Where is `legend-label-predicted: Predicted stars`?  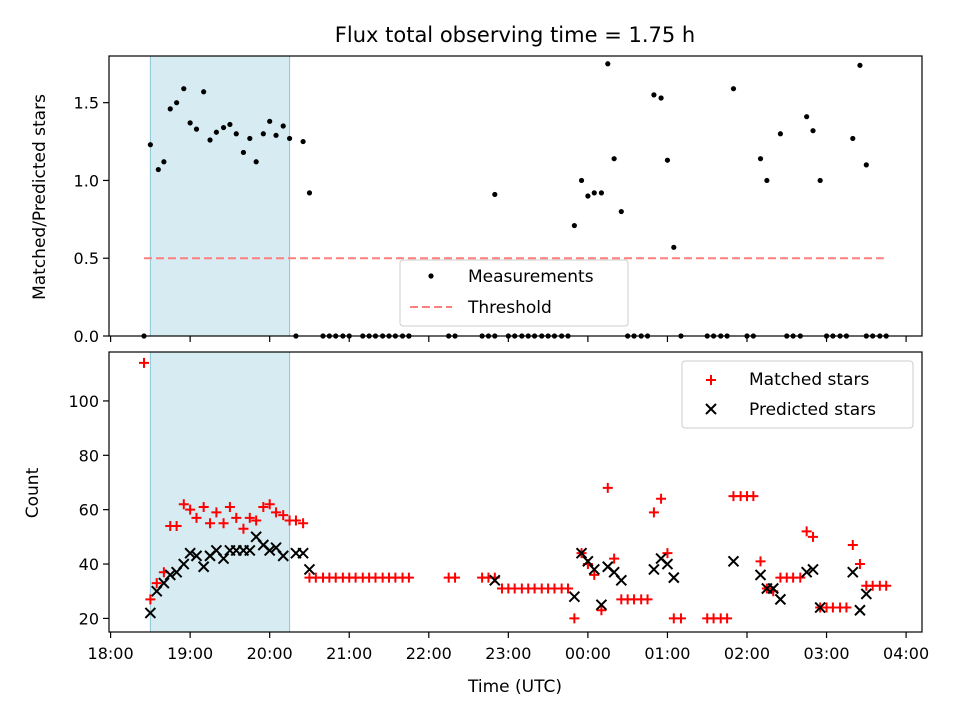
legend-label-predicted: Predicted stars is located at coordinates (812, 410).